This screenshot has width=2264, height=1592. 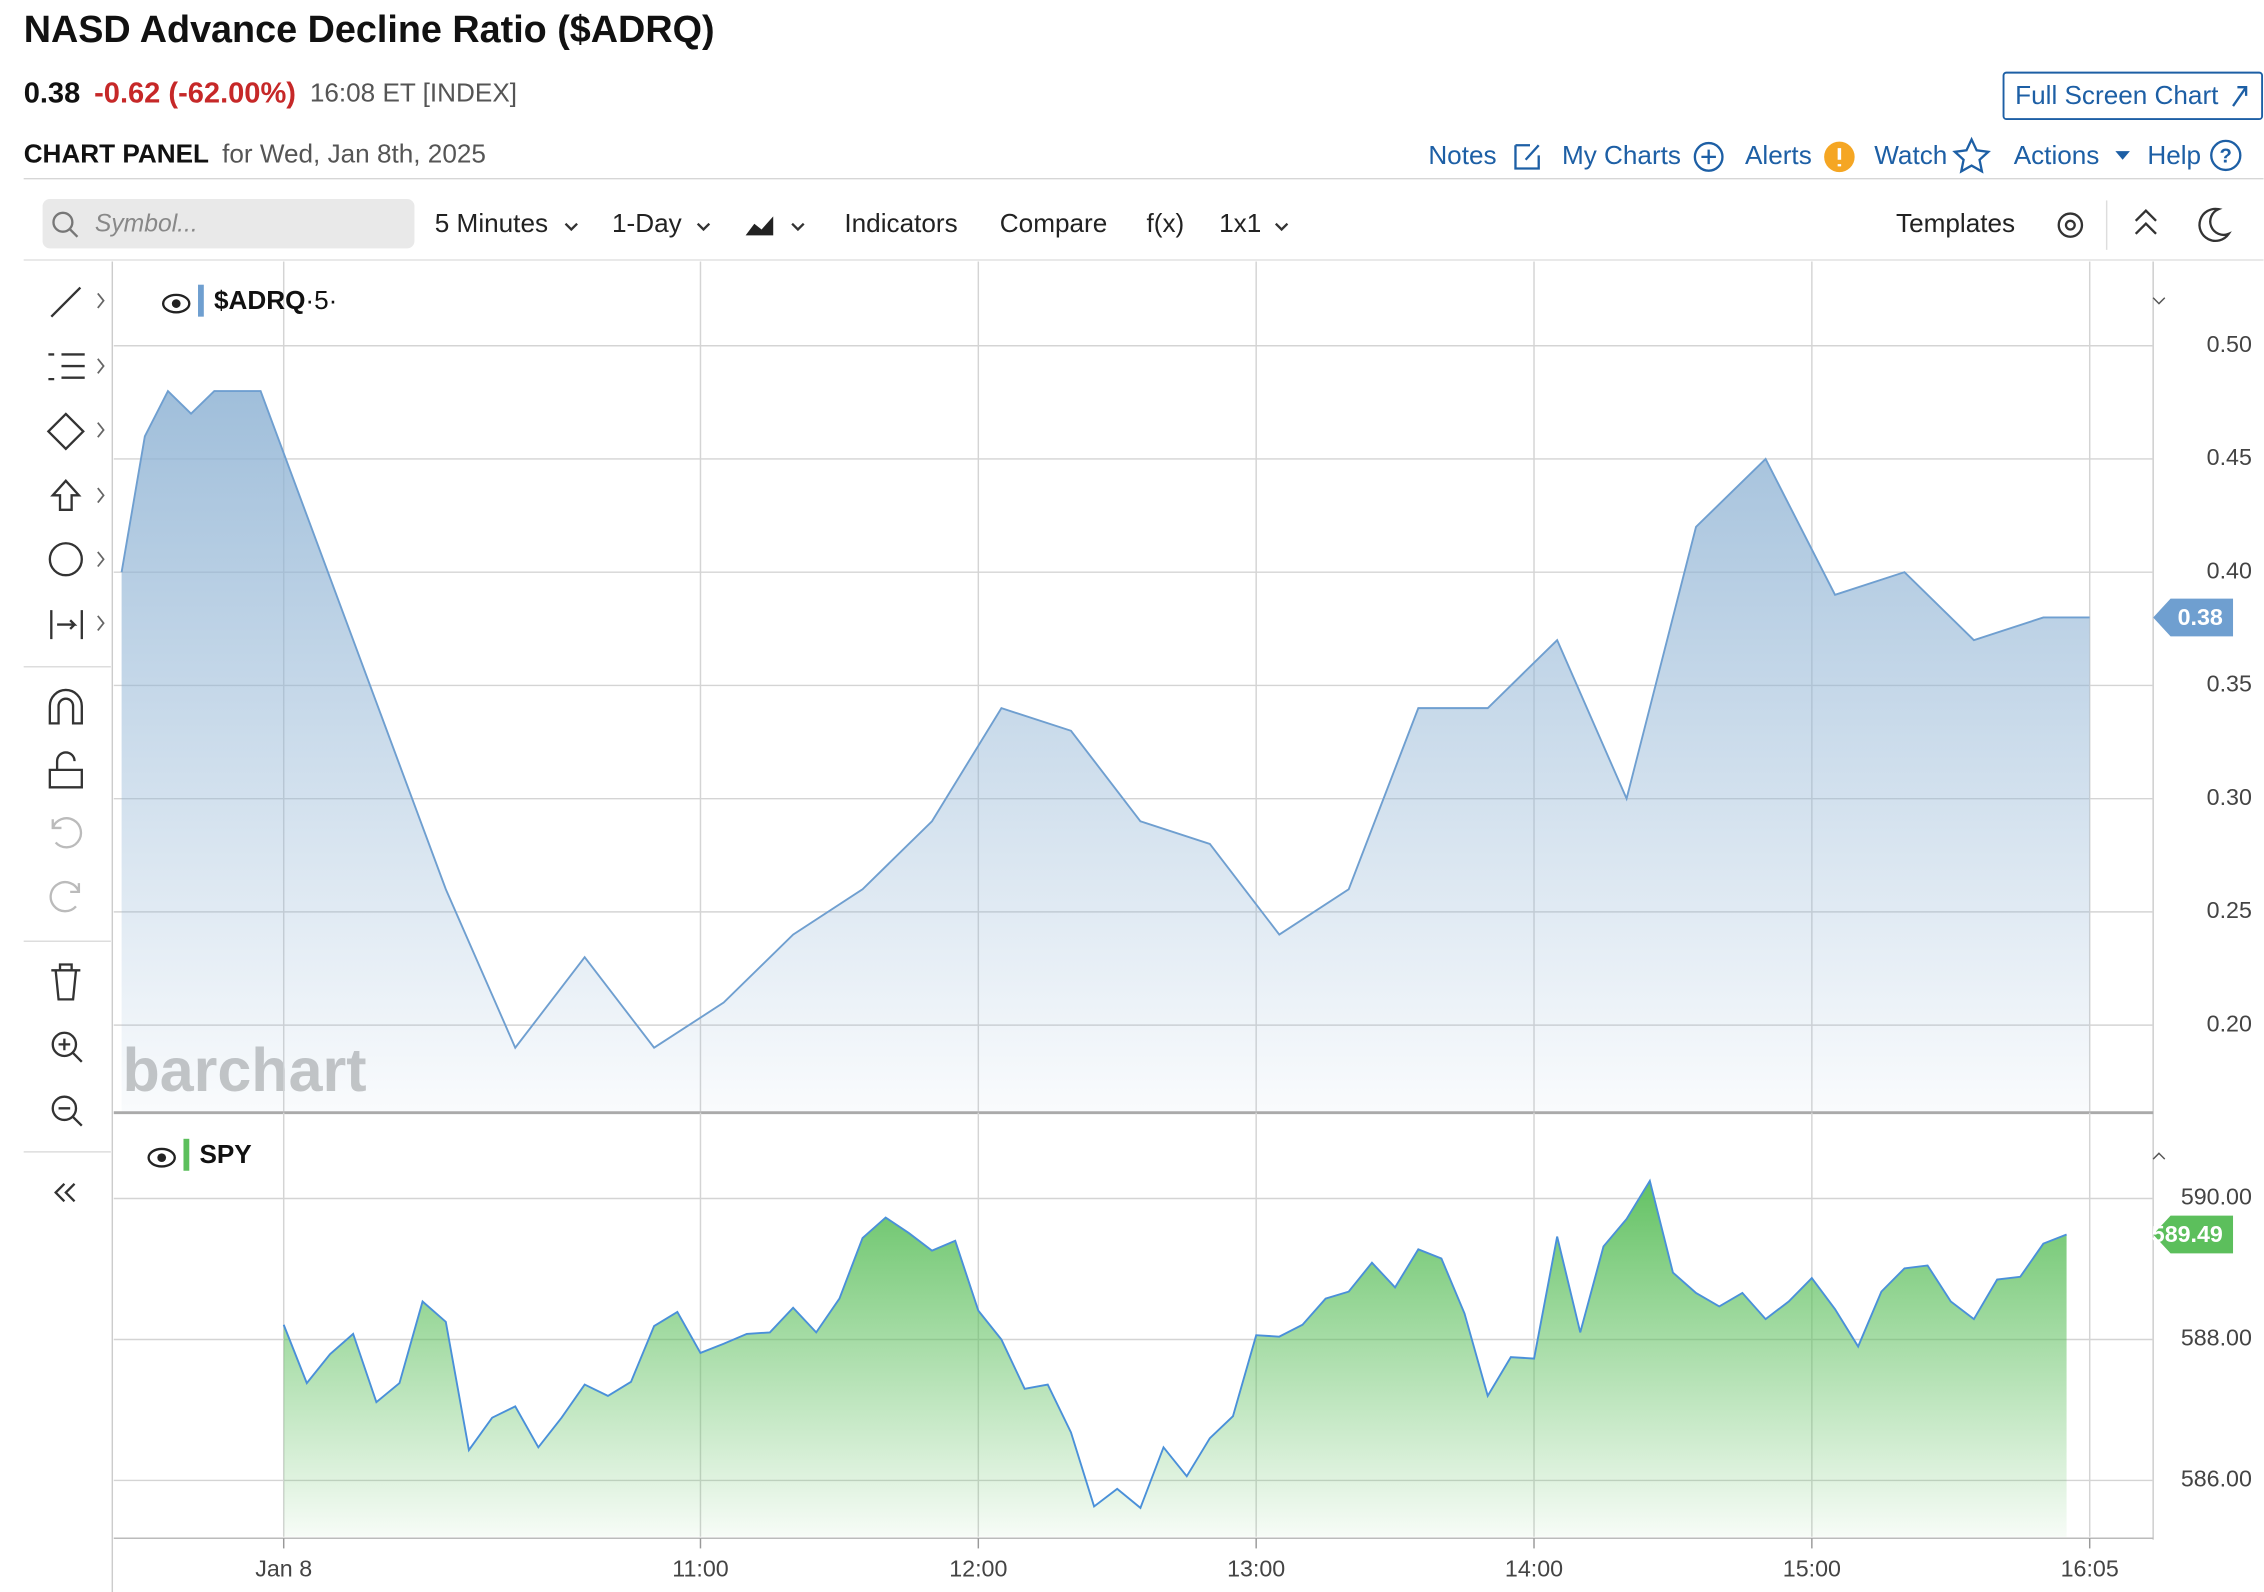 I want to click on search-icon, so click(x=63, y=222).